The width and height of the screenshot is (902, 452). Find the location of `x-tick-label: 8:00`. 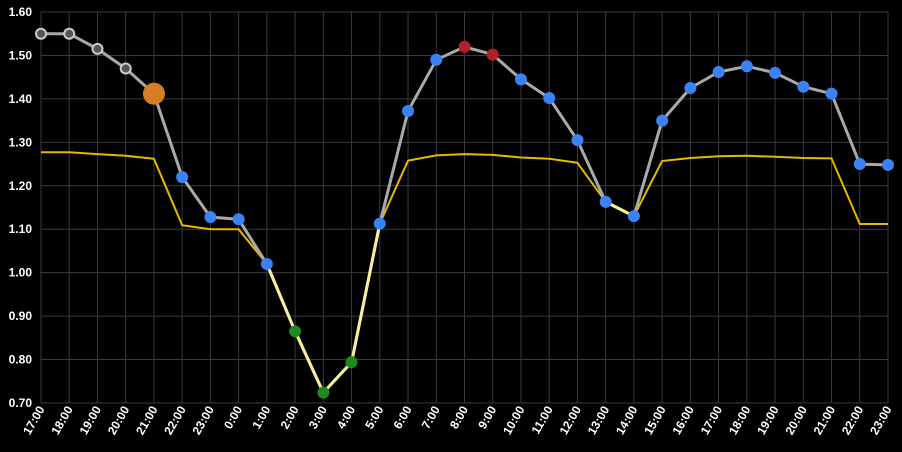

x-tick-label: 8:00 is located at coordinates (459, 417).